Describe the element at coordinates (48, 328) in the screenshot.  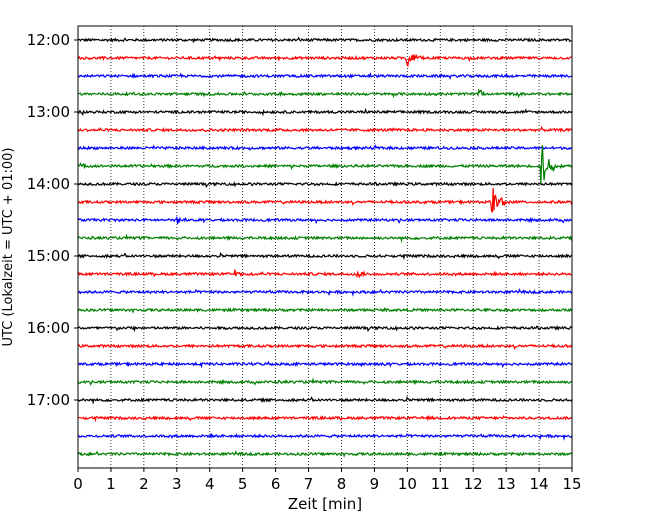
I see `y-tick-label: 16:00` at that location.